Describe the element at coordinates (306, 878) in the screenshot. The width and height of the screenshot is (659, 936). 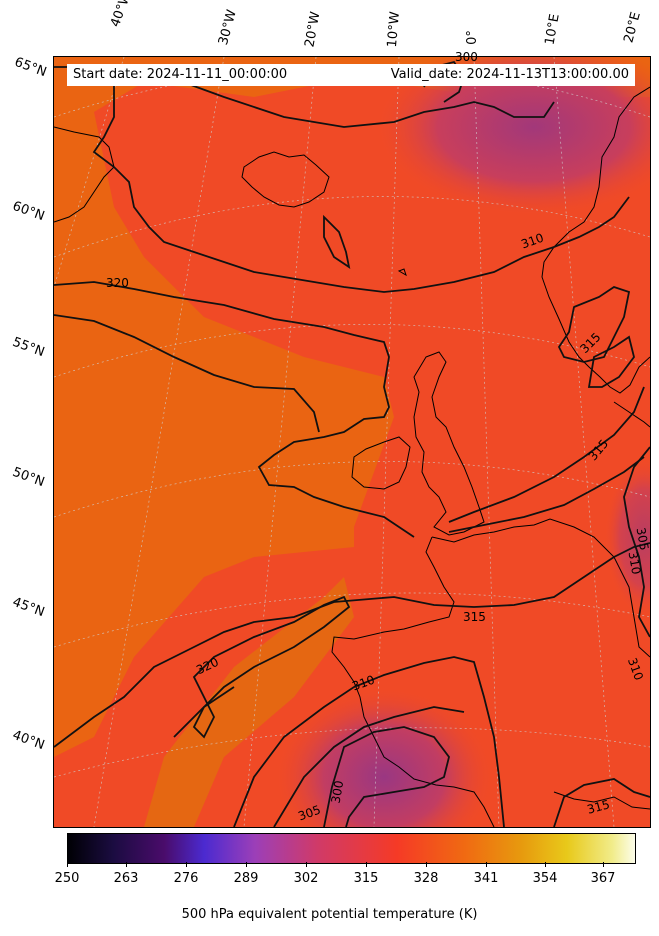
I see `colorbar-tick-label: 302` at that location.